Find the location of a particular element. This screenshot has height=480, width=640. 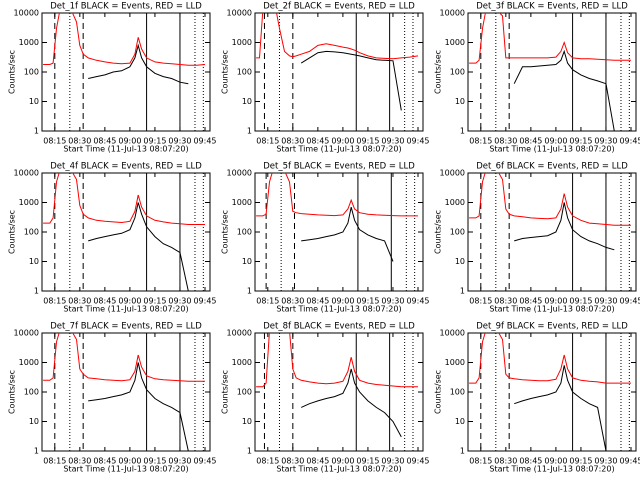

chart-title: Det_2f BLACK = Events, RED = LLD is located at coordinates (339, 7).